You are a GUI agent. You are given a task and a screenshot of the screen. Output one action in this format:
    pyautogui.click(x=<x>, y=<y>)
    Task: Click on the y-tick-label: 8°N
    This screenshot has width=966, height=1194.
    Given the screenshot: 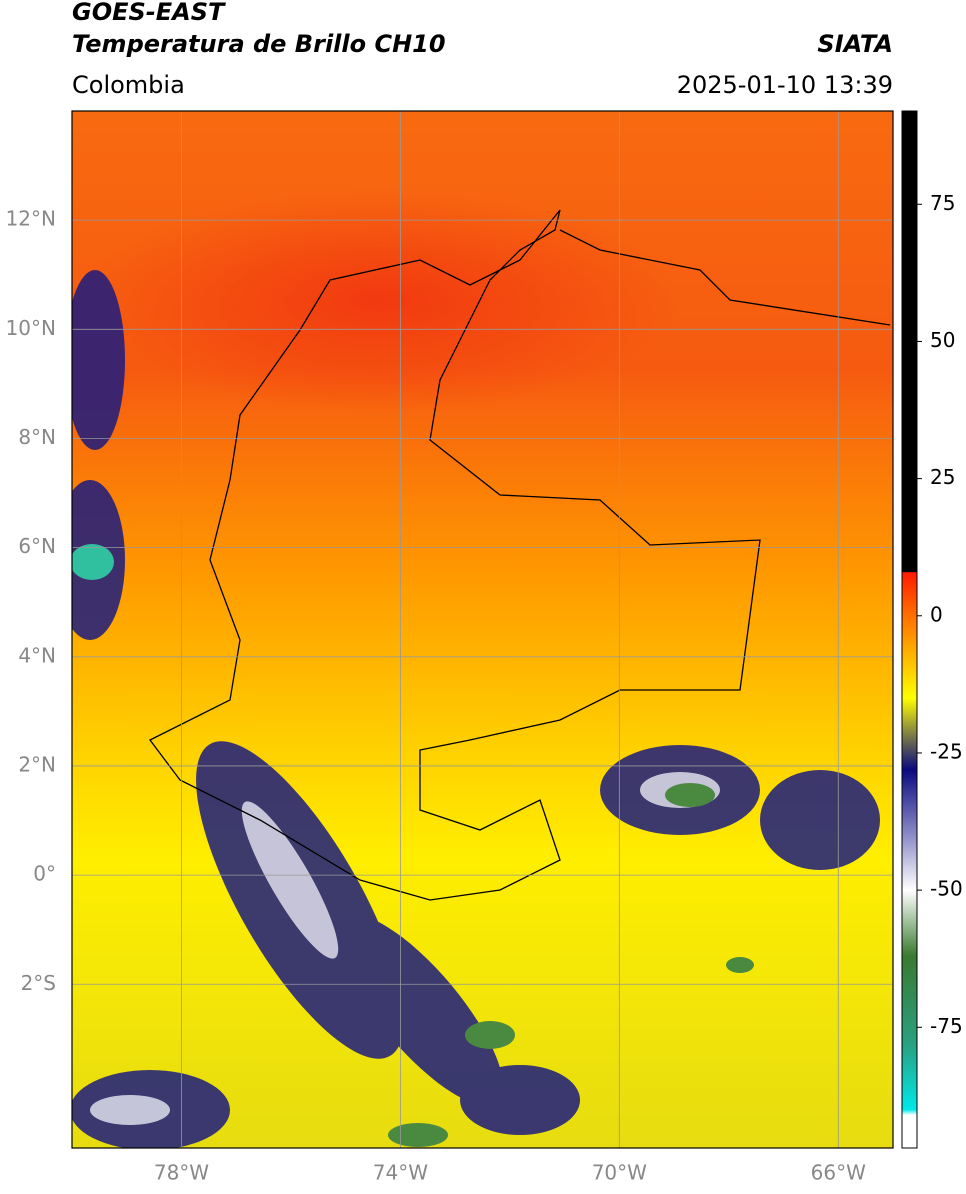 What is the action you would take?
    pyautogui.click(x=37, y=437)
    